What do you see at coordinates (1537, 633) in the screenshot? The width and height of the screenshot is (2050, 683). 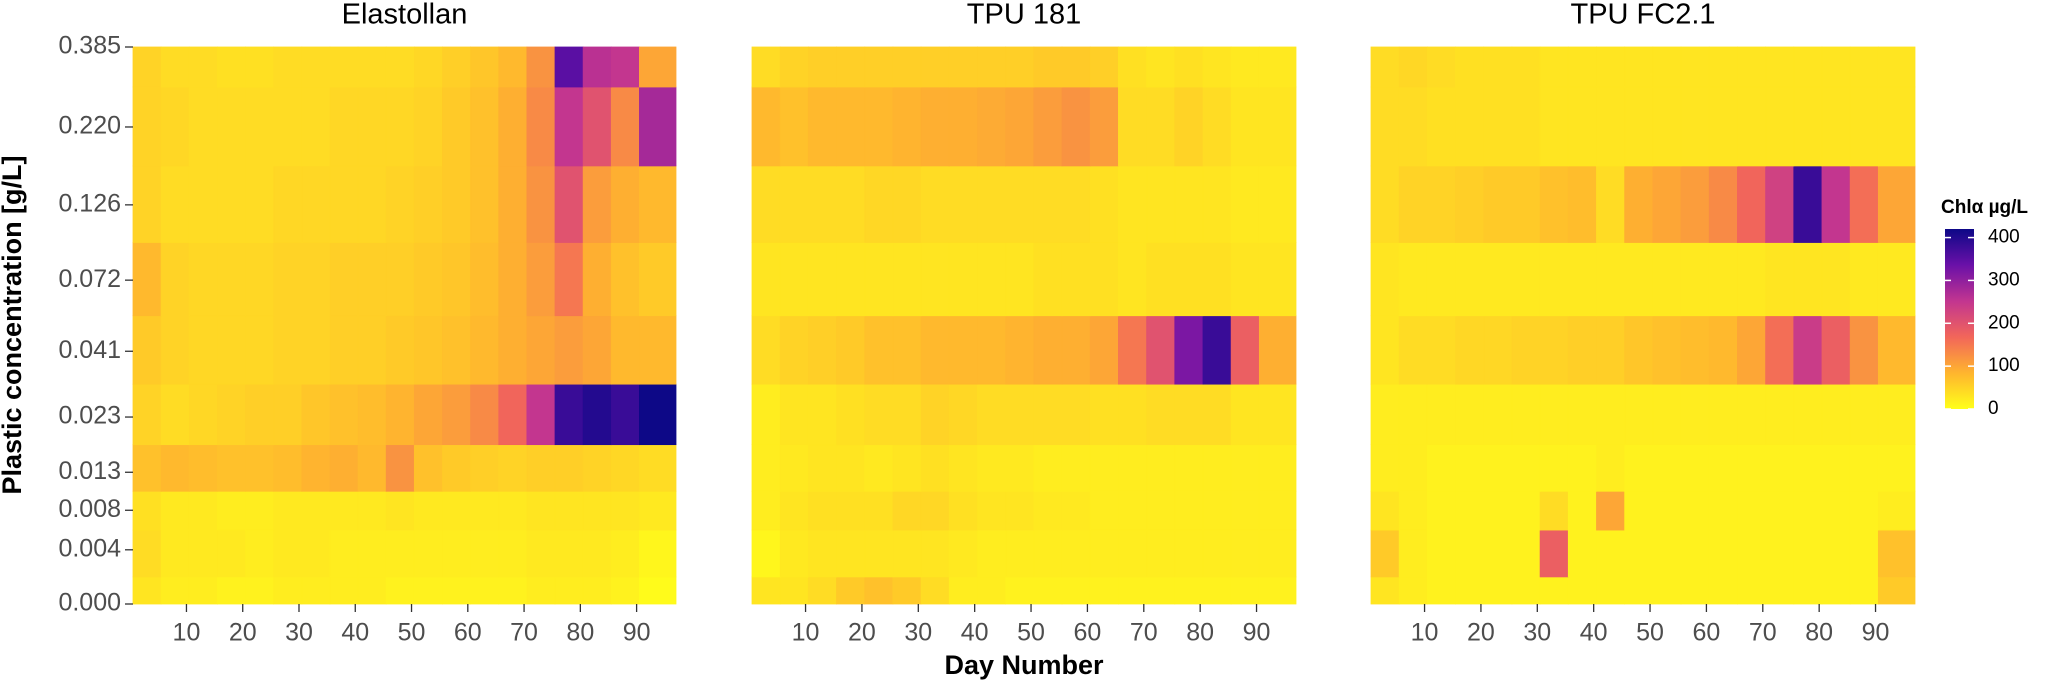 I see `x-tick-label: 30` at bounding box center [1537, 633].